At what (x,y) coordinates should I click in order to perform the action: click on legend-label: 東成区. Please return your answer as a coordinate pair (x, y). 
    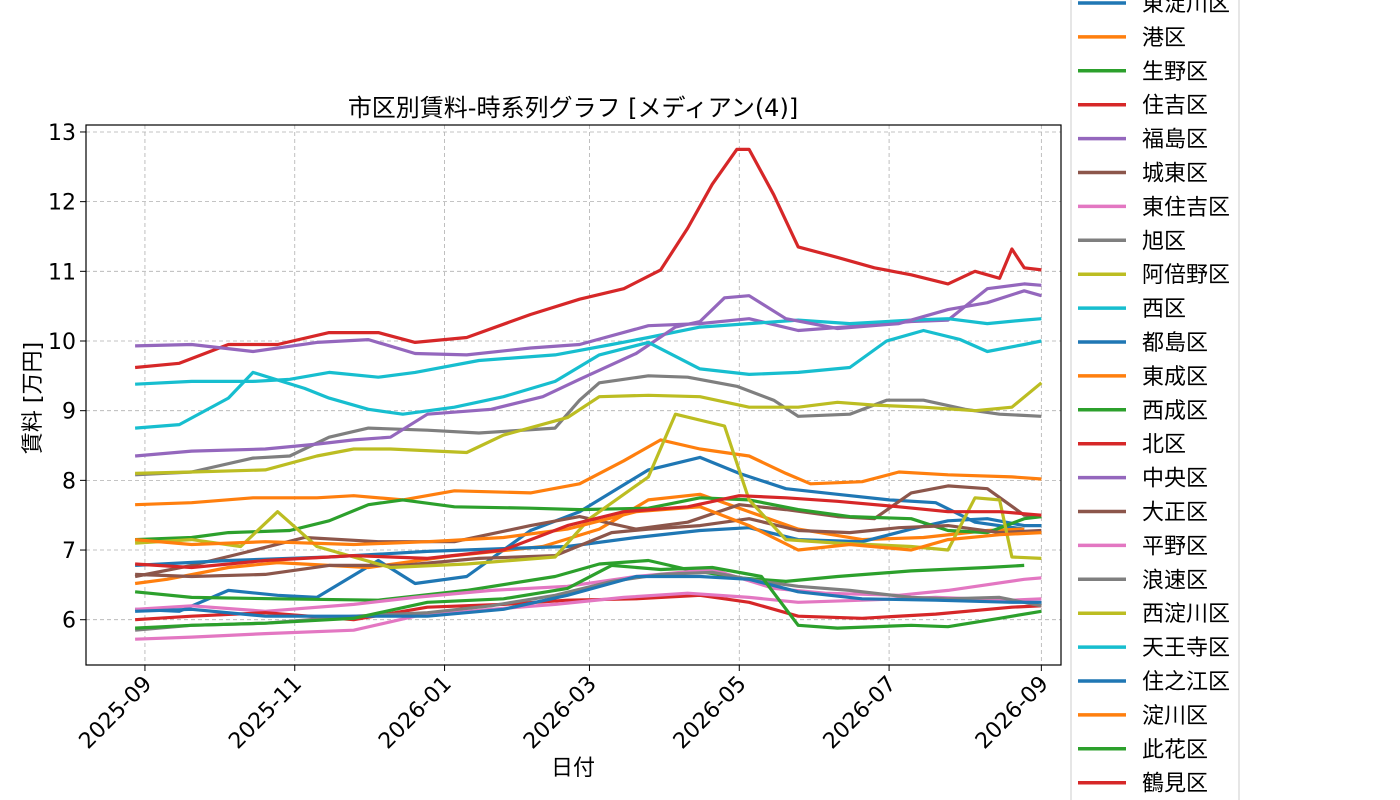
    Looking at the image, I should click on (1175, 377).